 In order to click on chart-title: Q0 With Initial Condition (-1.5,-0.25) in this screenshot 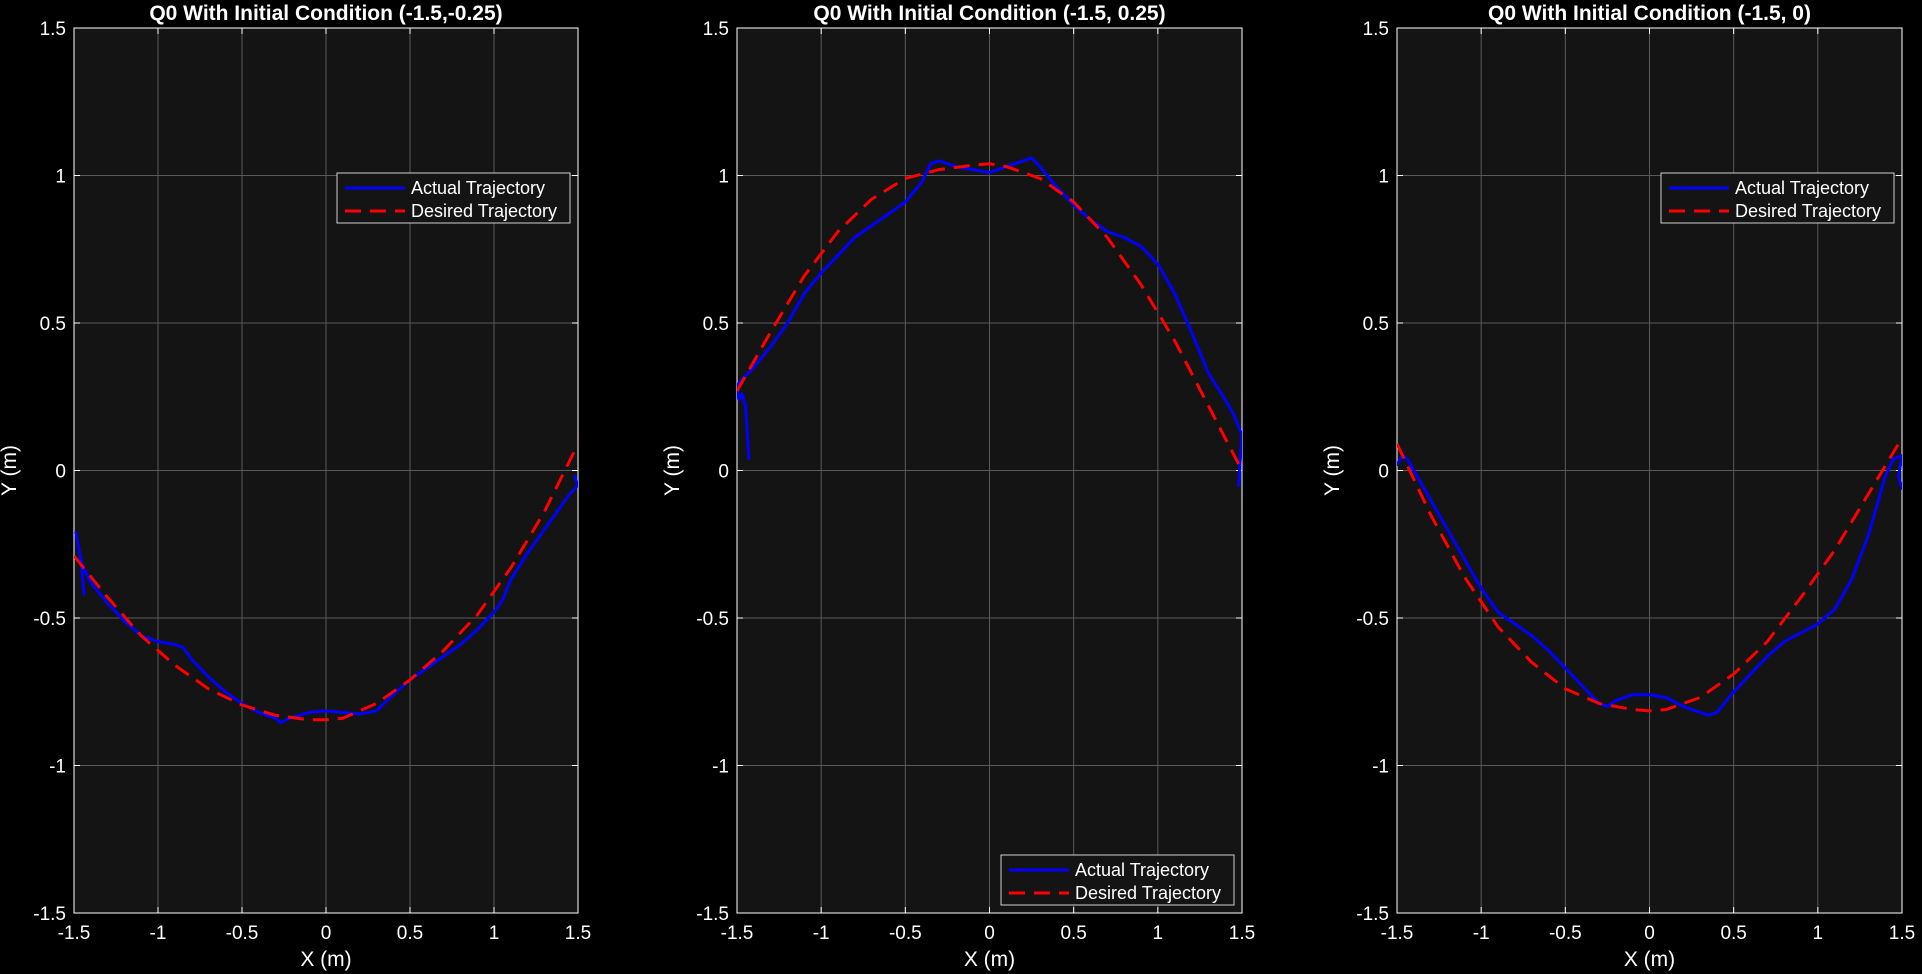, I will do `click(325, 13)`.